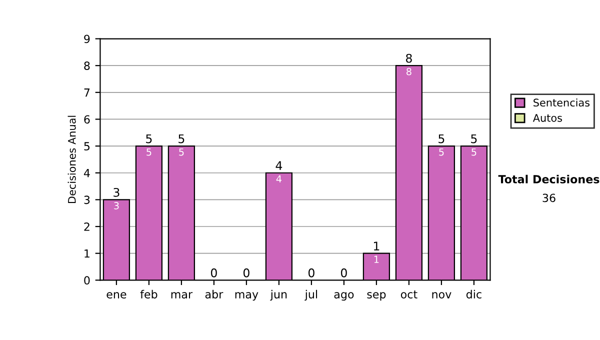  What do you see at coordinates (442, 295) in the screenshot?
I see `x-tick-label: nov` at bounding box center [442, 295].